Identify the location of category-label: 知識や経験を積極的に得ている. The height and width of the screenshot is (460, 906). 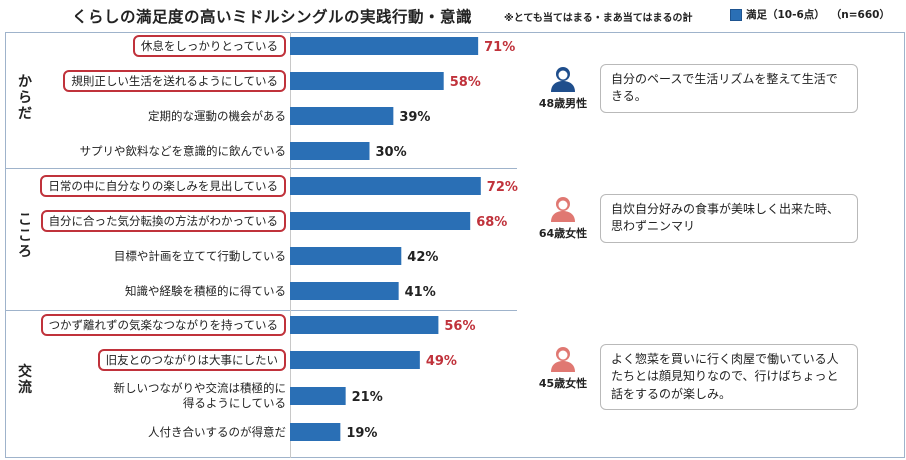
(205, 290).